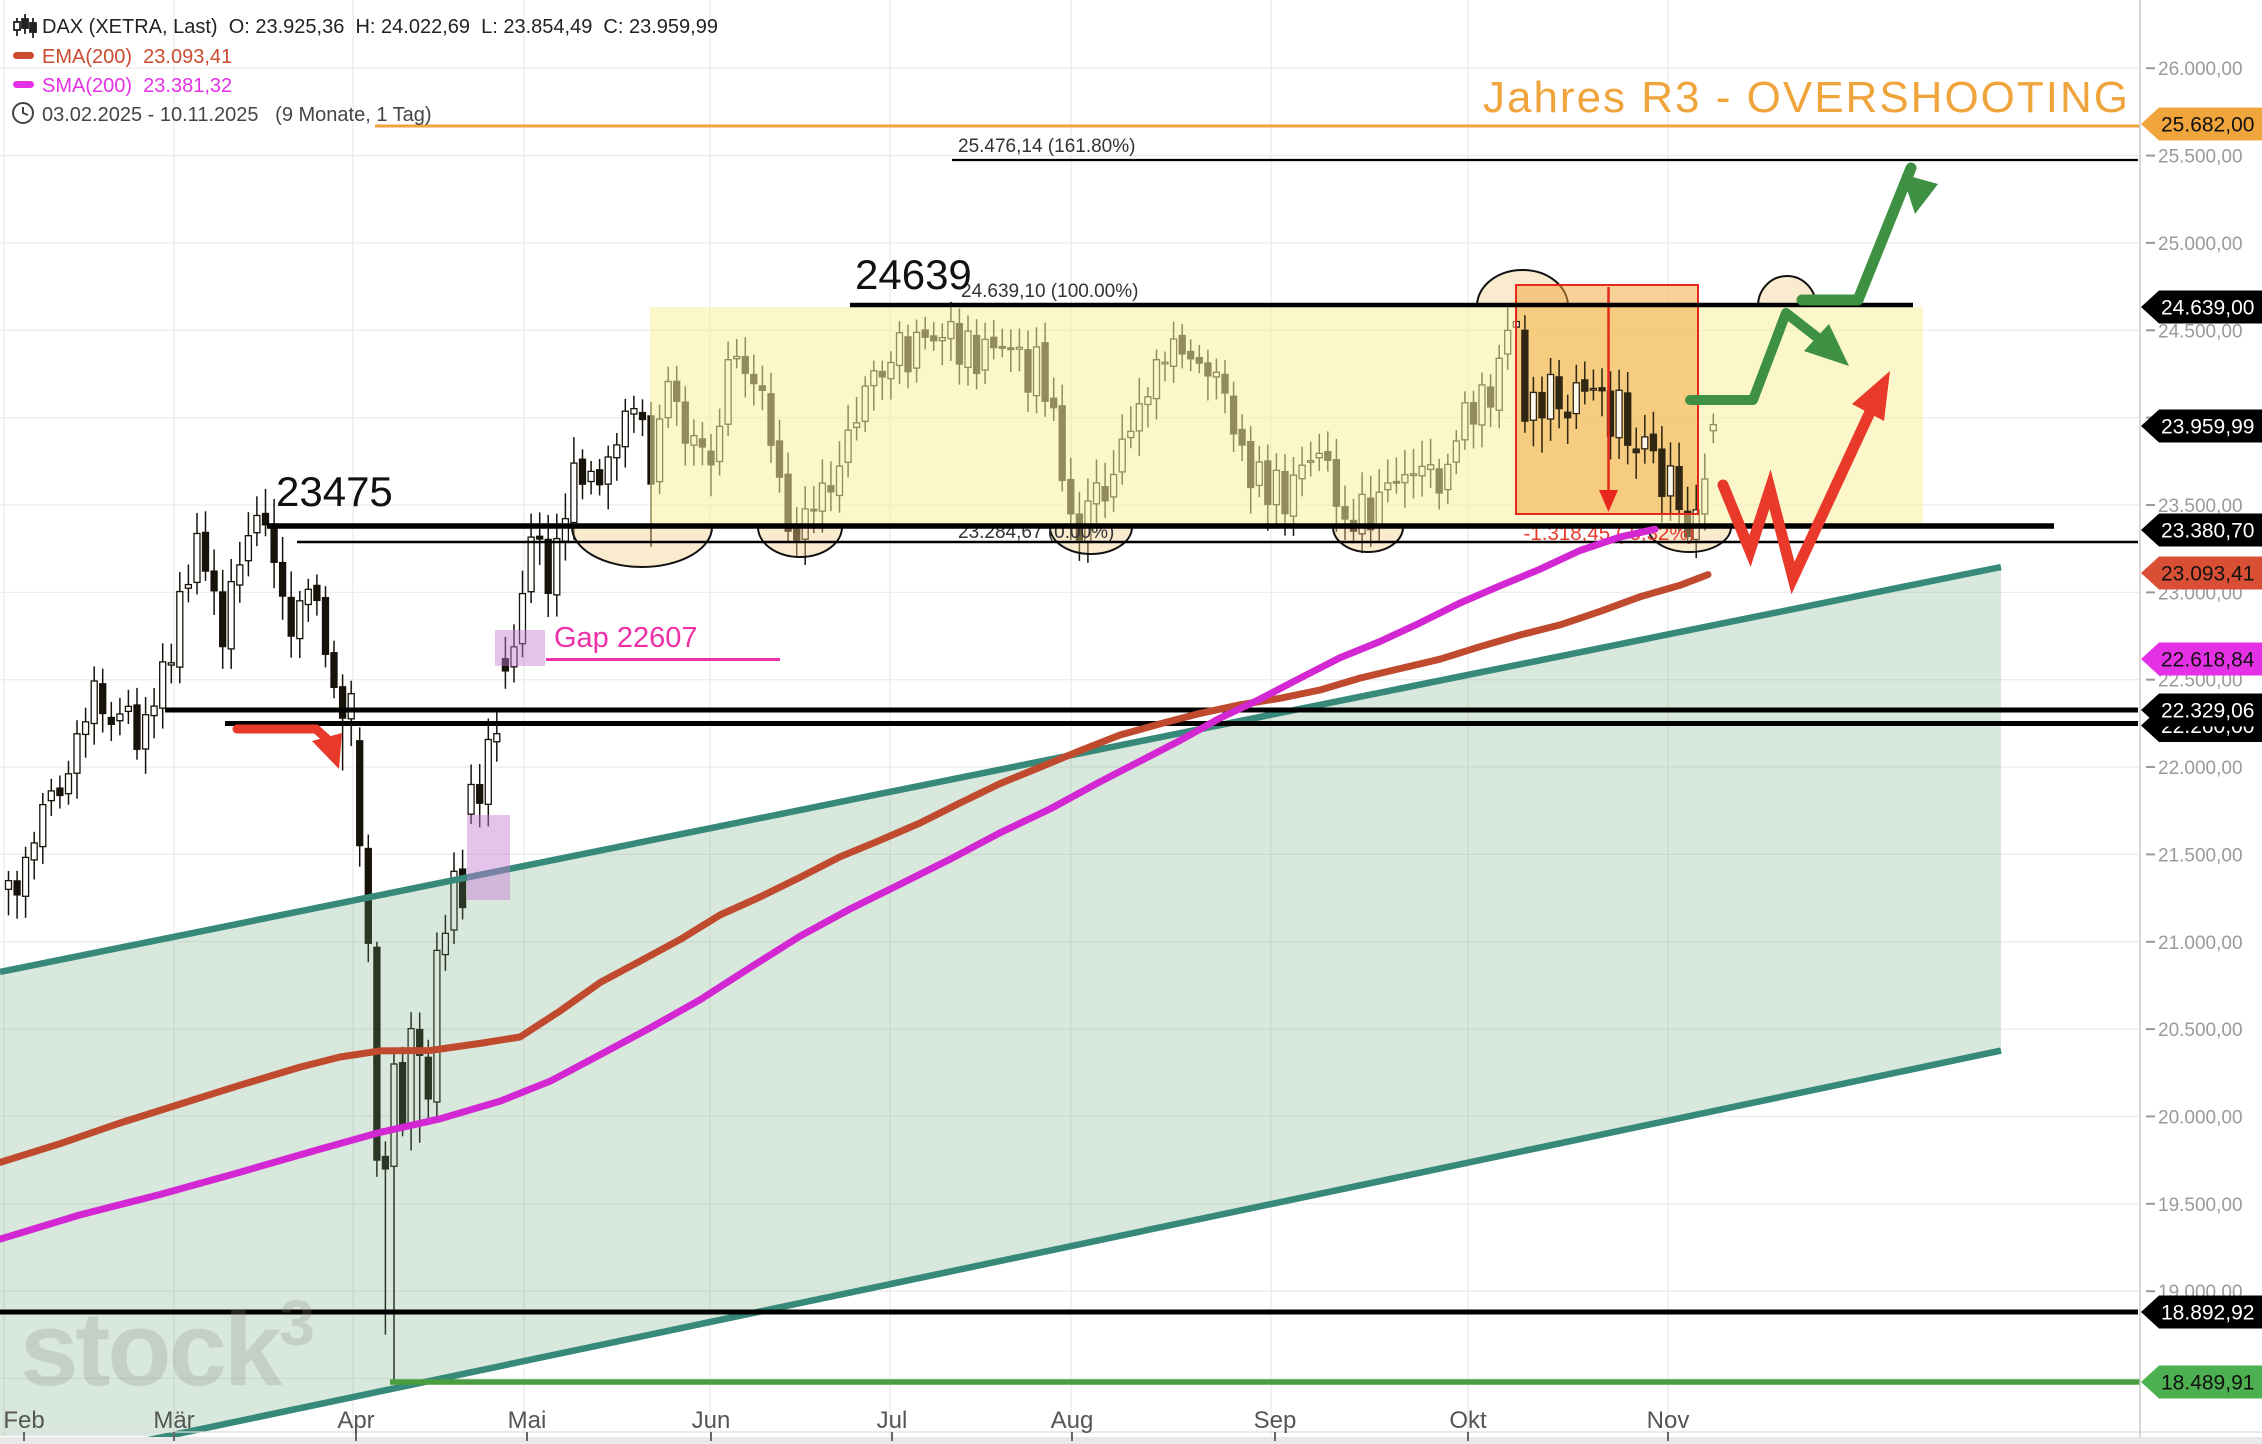  What do you see at coordinates (2200, 157) in the screenshot?
I see `svg-text: 25.500,00` at bounding box center [2200, 157].